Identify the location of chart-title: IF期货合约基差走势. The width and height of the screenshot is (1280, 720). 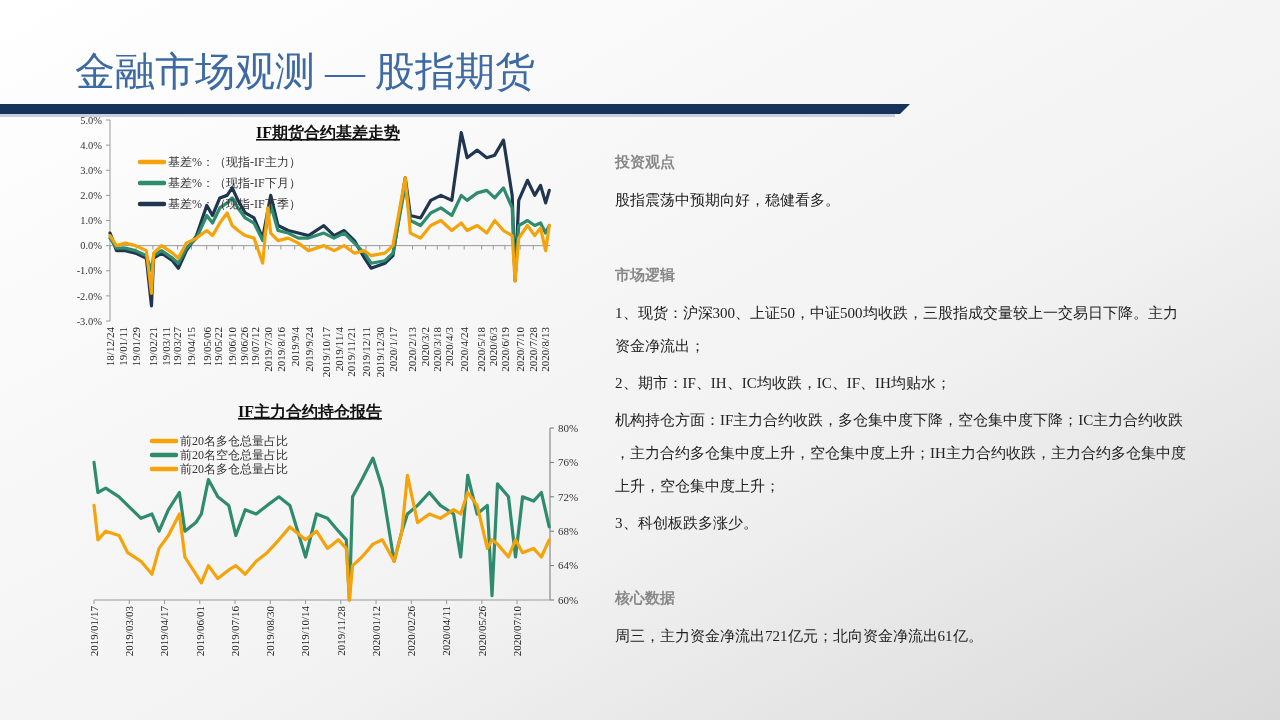
(328, 133).